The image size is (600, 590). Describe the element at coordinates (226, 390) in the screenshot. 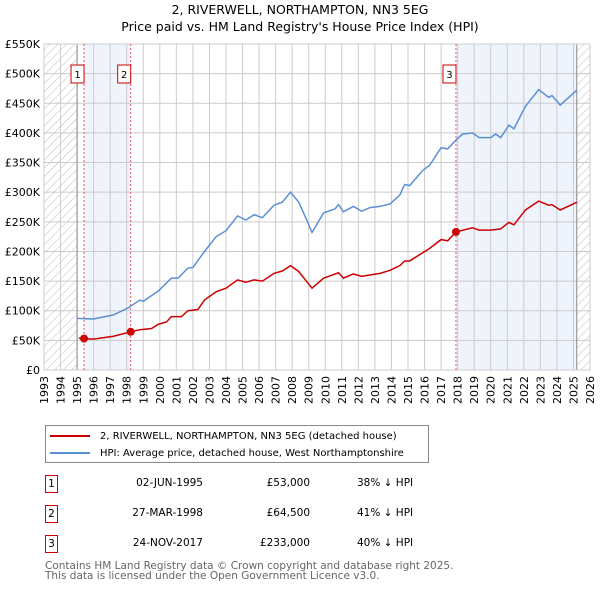

I see `x-tick-label: 2004` at that location.